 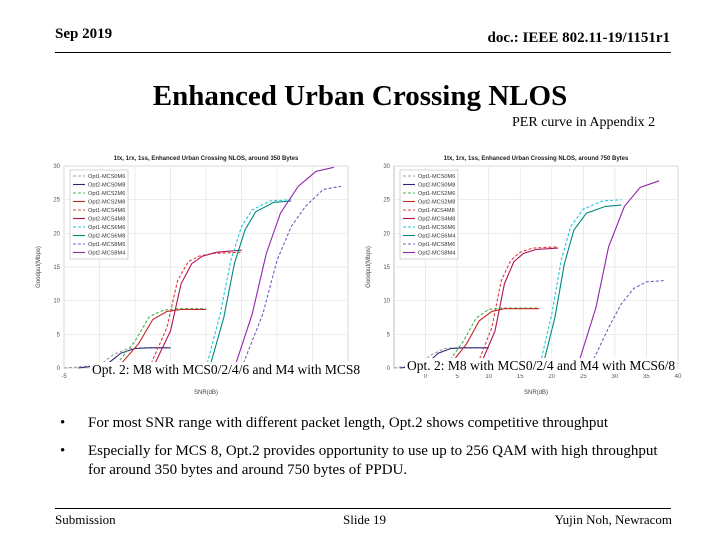 I want to click on x-tick-label: 5, so click(x=457, y=377).